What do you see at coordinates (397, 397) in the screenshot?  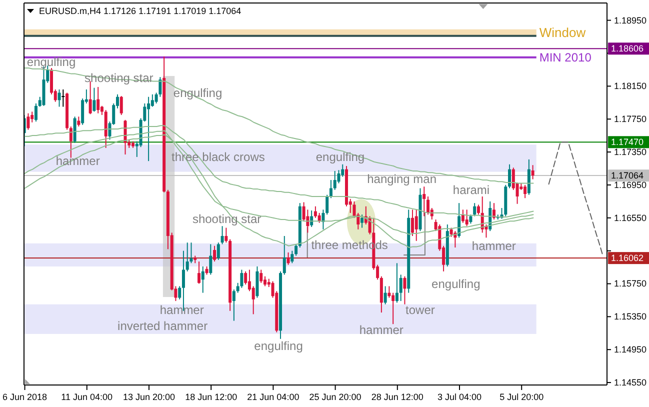 I see `x-tick-label: 28 Jun 12:00` at bounding box center [397, 397].